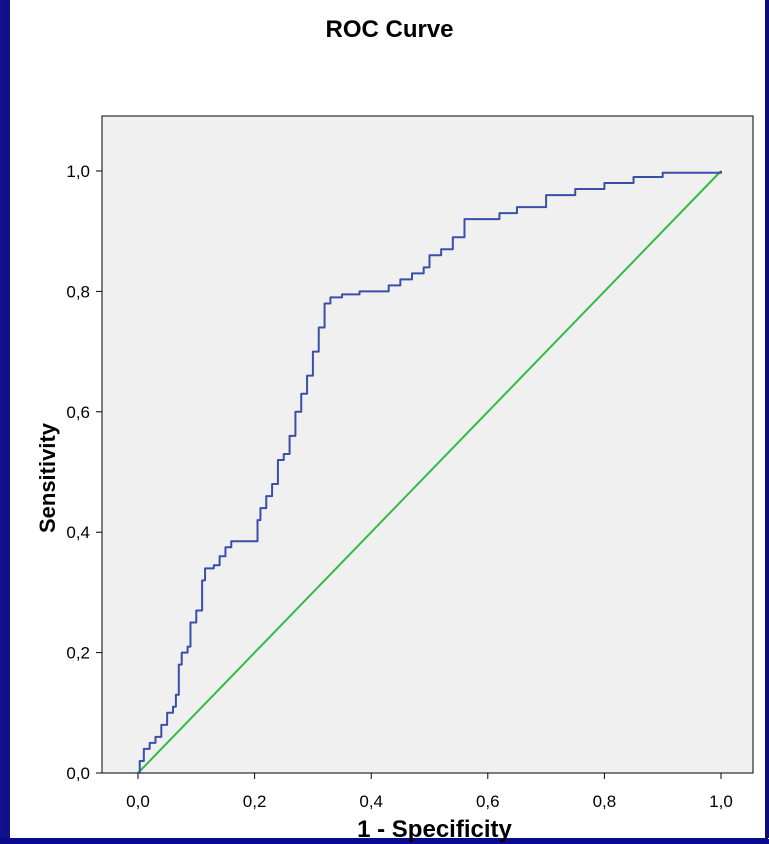  Describe the element at coordinates (78, 291) in the screenshot. I see `y-tick-label: 0,8` at that location.